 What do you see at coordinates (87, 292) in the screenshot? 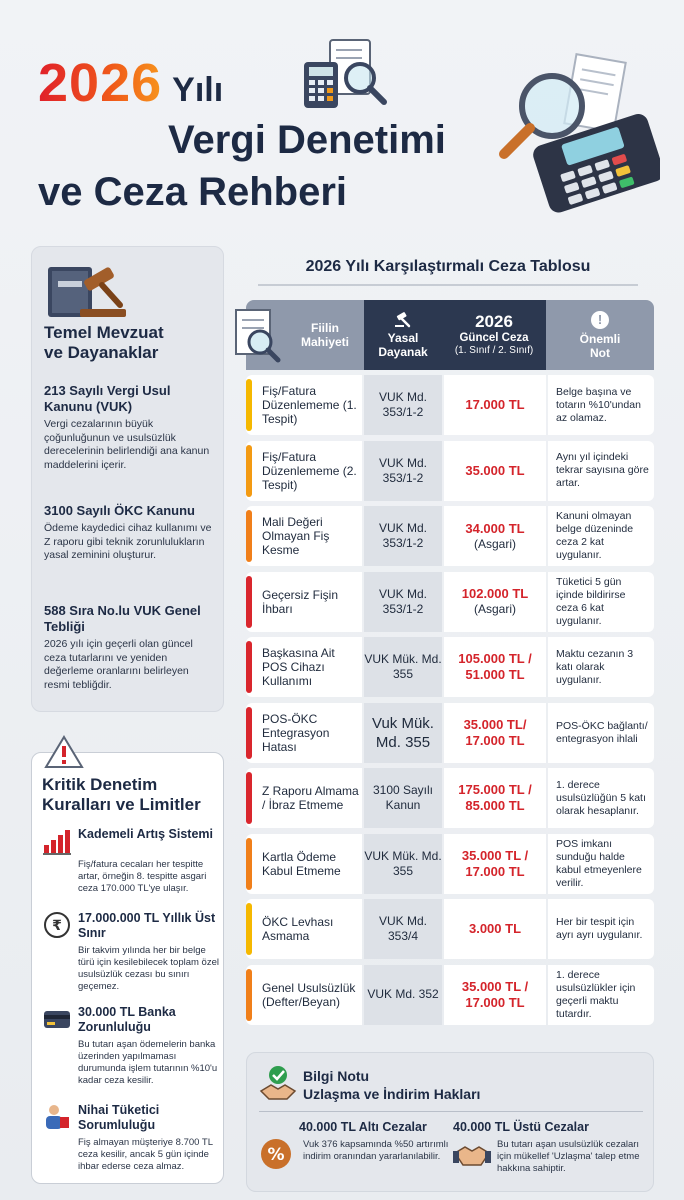
I see `law-book-gavel-icon` at bounding box center [87, 292].